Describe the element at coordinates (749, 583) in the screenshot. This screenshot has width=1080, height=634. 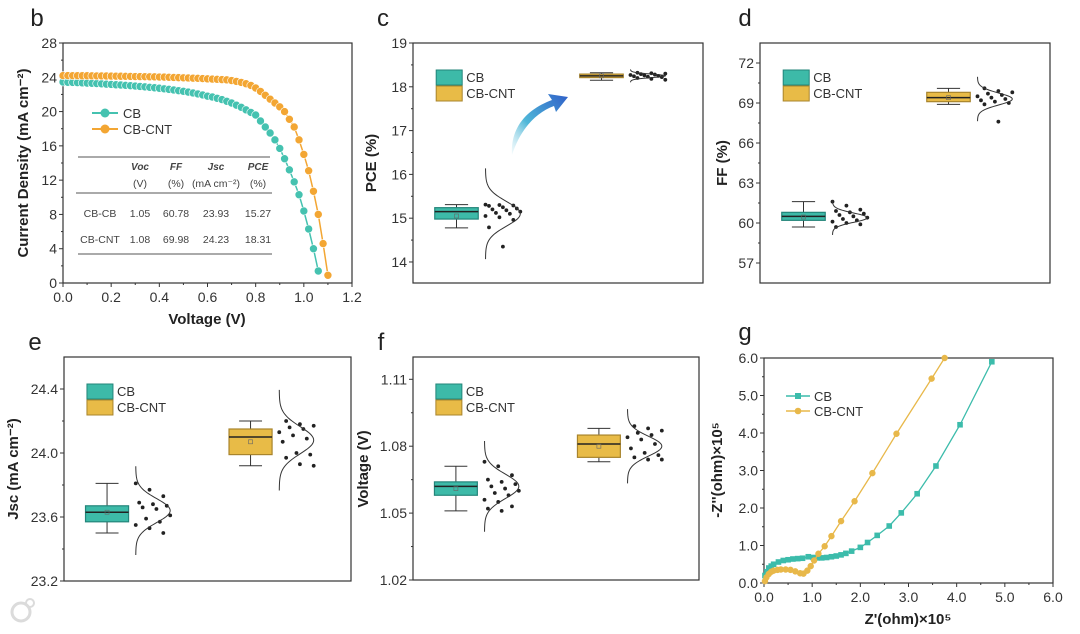
I see `y-tick-label: 0.0` at that location.